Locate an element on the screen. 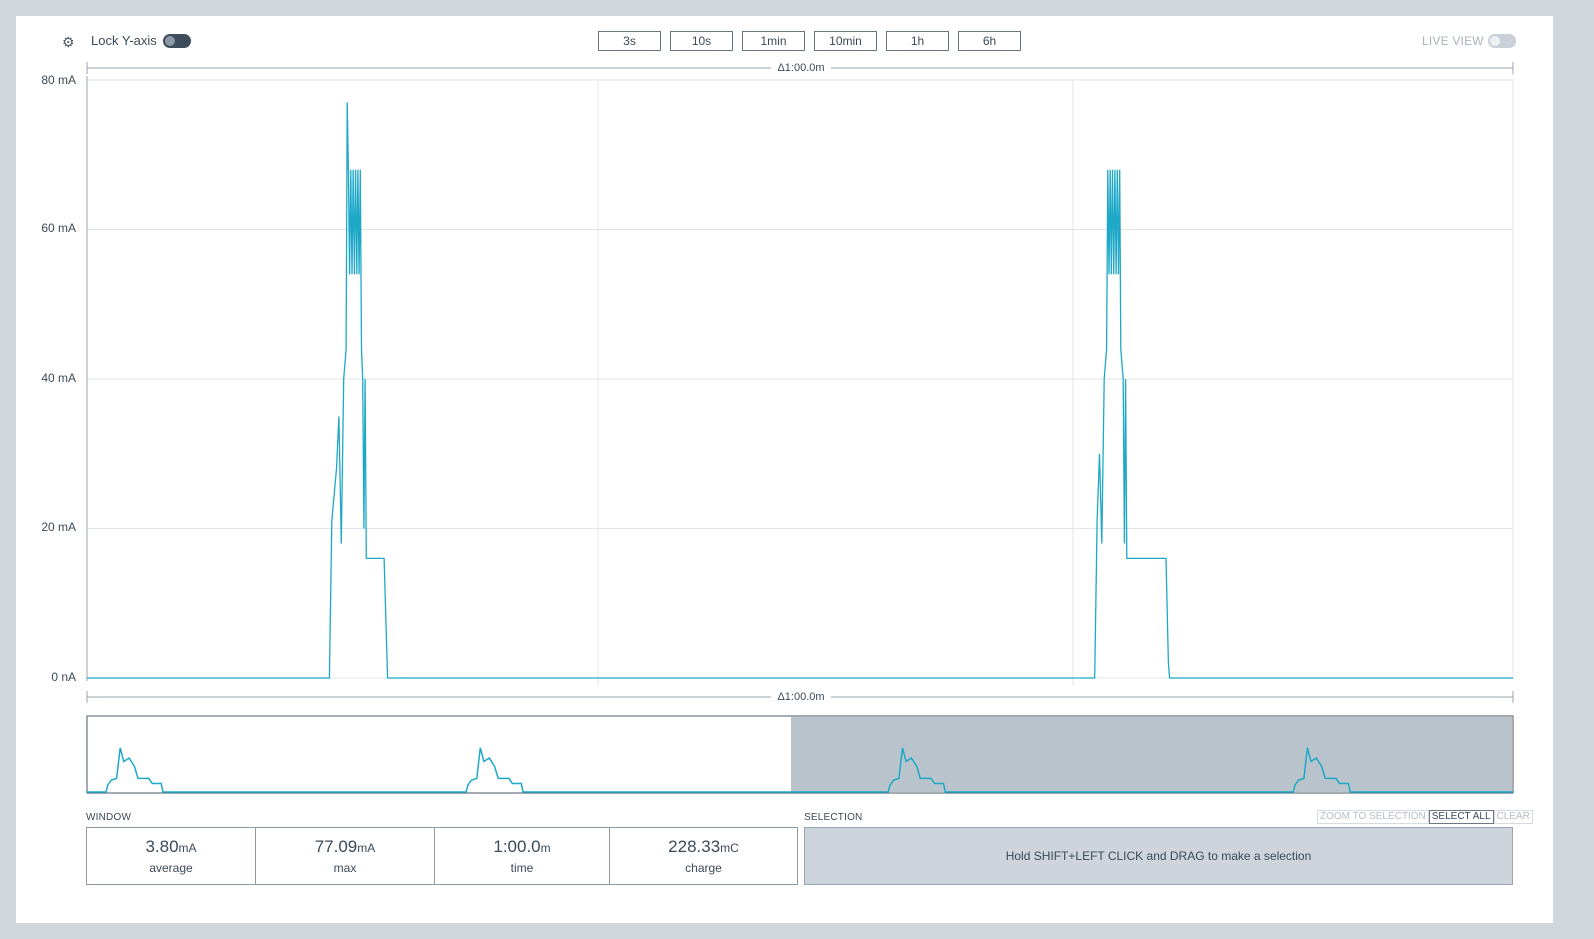 The image size is (1594, 939). y-tick-label: 20 mA is located at coordinates (58, 527).